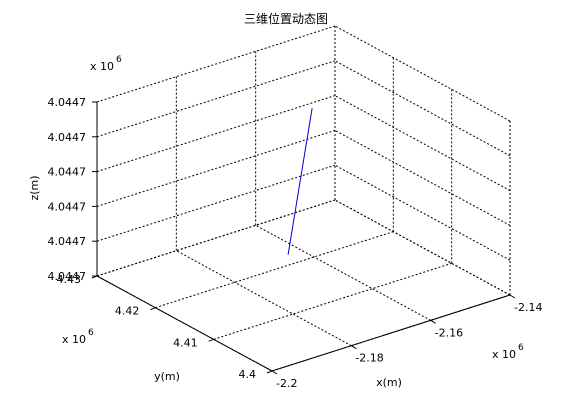 This screenshot has width=571, height=401. Describe the element at coordinates (127, 311) in the screenshot. I see `y-tick-label: 4.42` at that location.